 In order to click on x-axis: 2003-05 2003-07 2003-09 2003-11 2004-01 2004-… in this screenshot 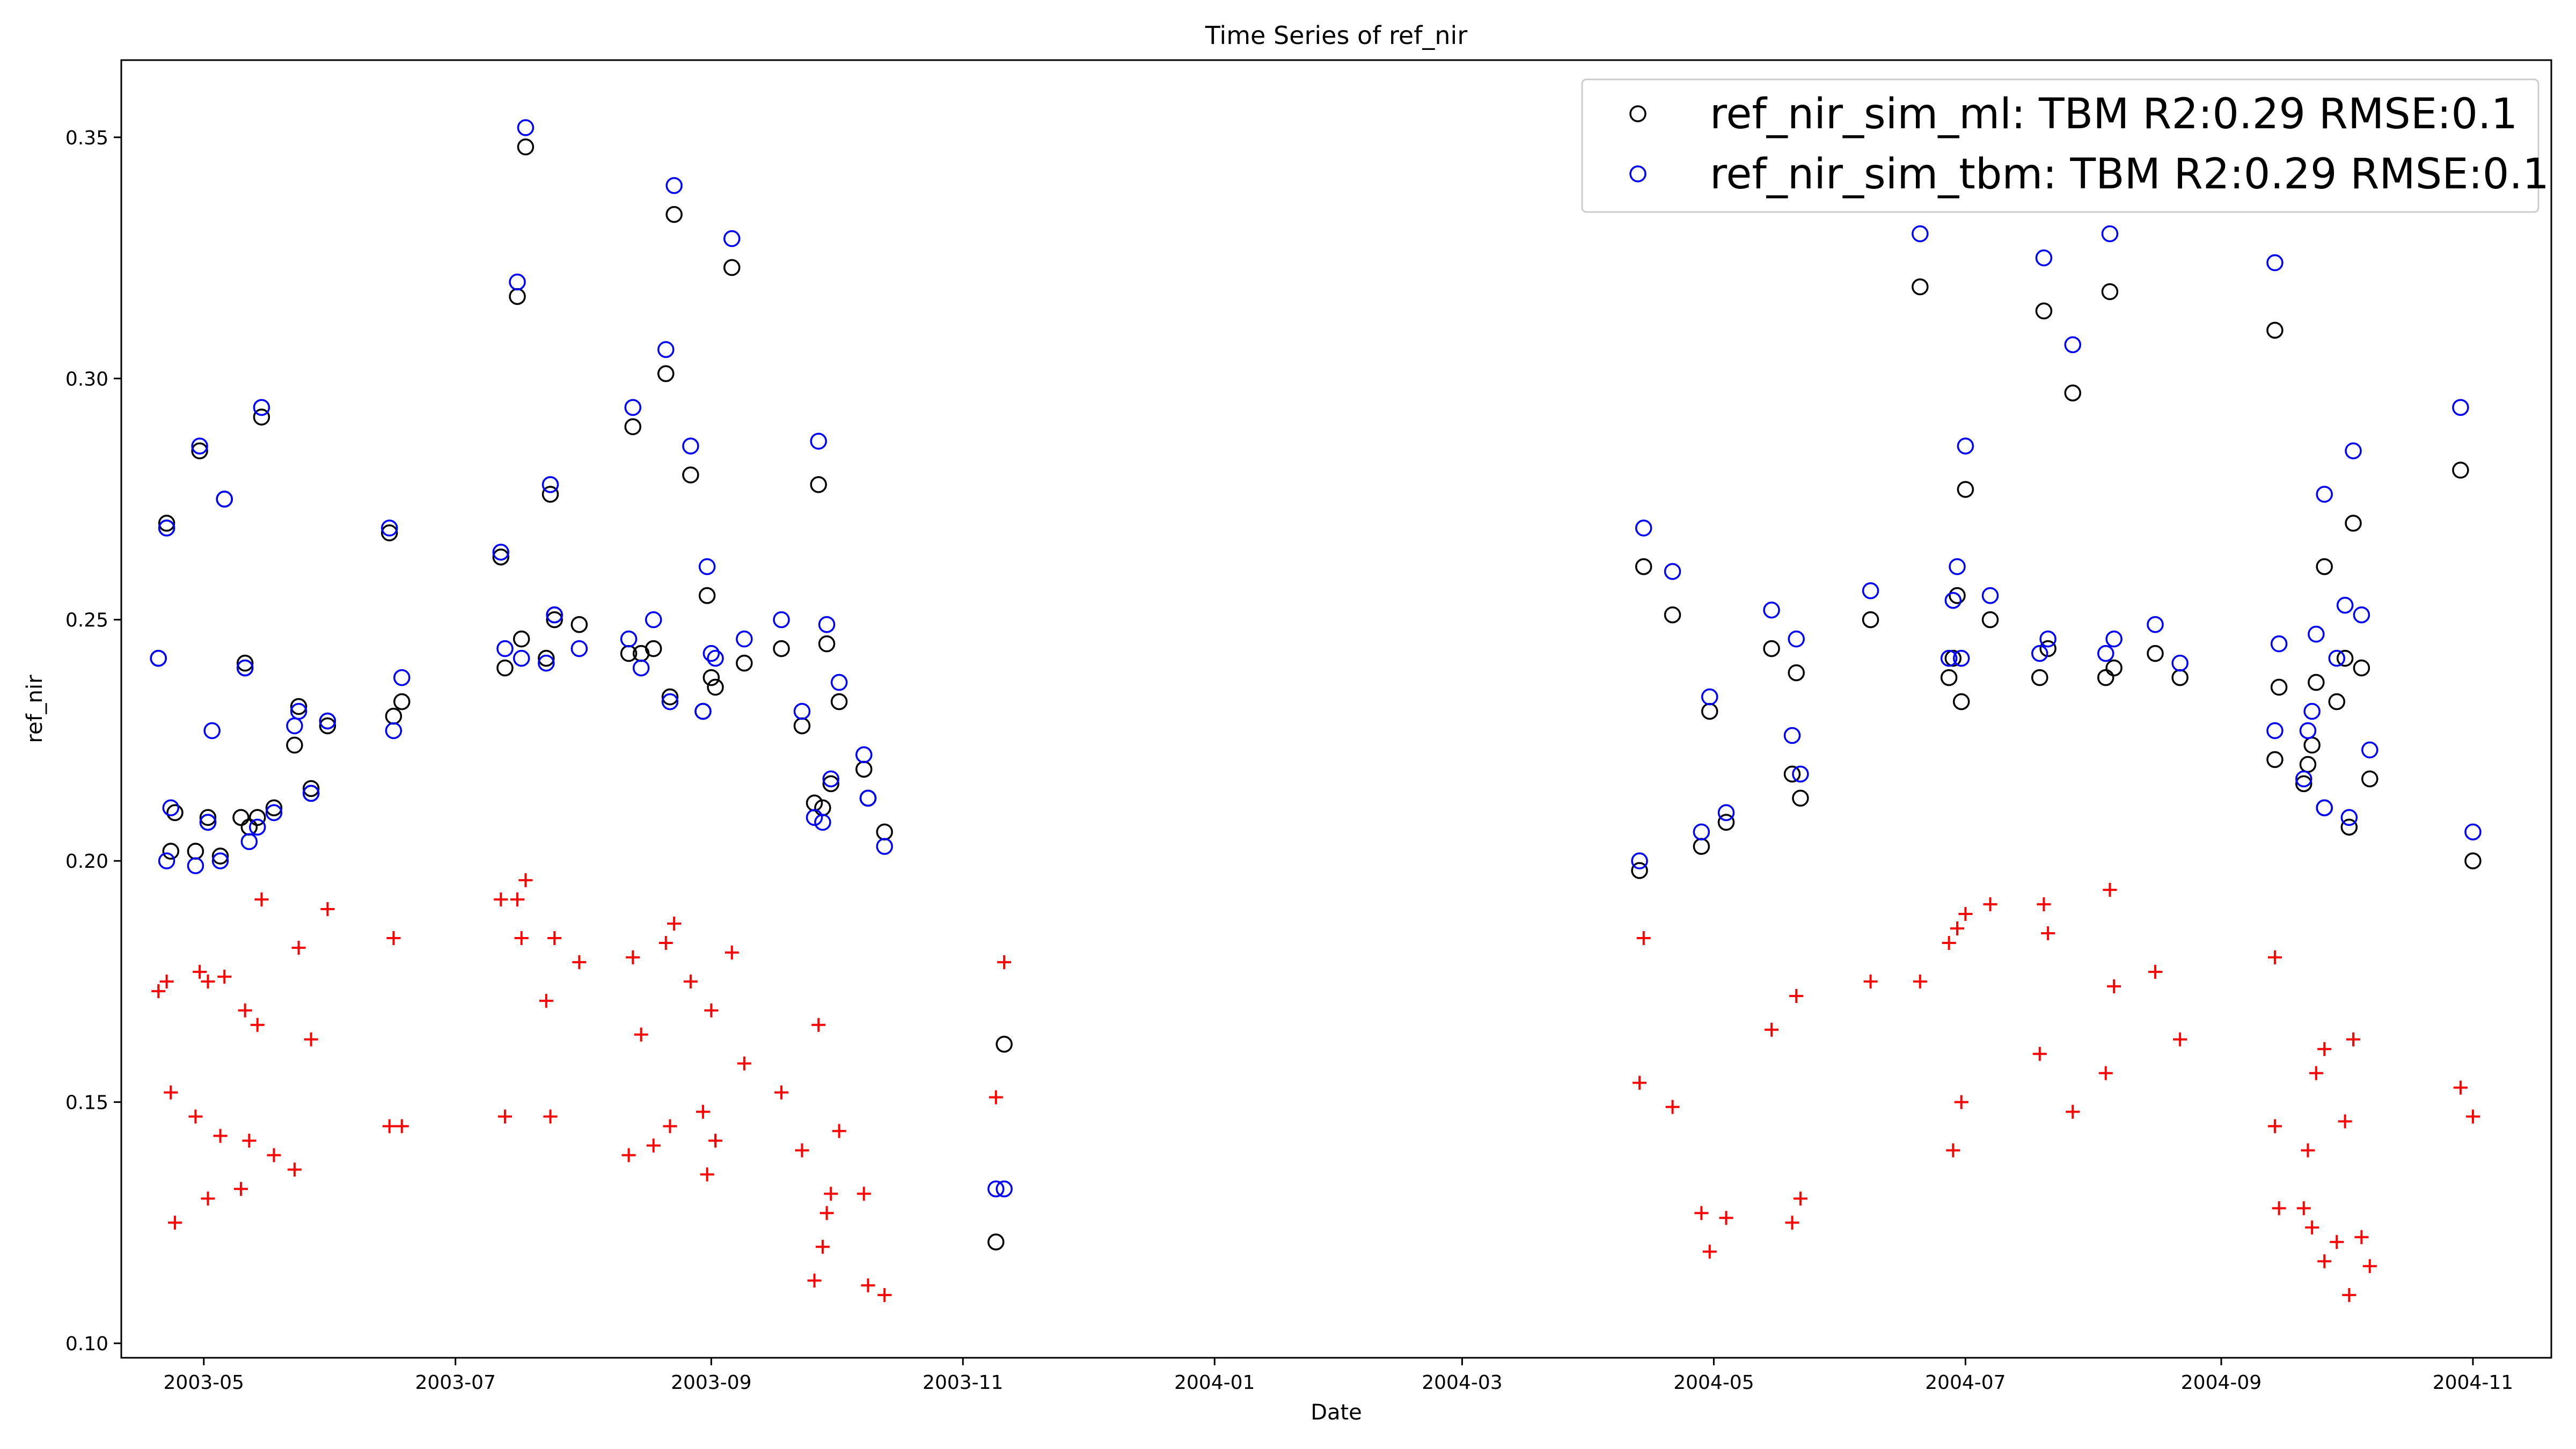, I will do `click(1338, 1376)`.